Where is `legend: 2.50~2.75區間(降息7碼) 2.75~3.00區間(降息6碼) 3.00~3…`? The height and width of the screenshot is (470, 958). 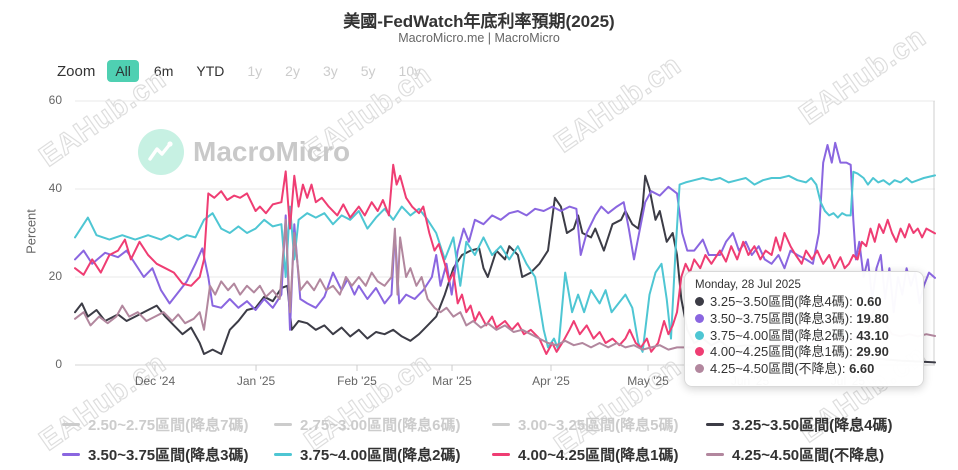 legend: 2.50~2.75區間(降息7碼) 2.75~3.00區間(降息6碼) 3.00~3… is located at coordinates (502, 439).